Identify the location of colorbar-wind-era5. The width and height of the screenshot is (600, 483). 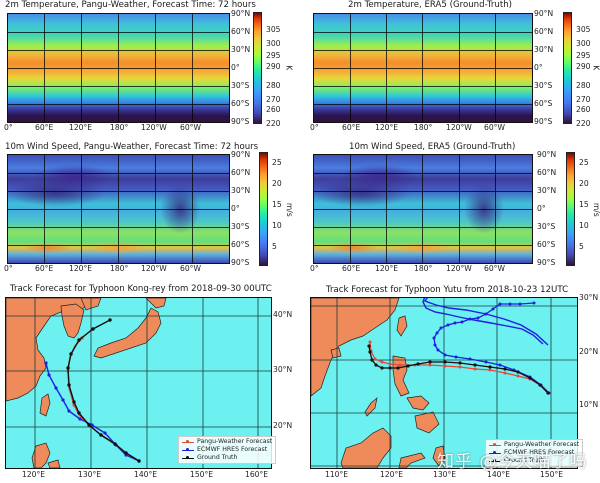
(570, 209).